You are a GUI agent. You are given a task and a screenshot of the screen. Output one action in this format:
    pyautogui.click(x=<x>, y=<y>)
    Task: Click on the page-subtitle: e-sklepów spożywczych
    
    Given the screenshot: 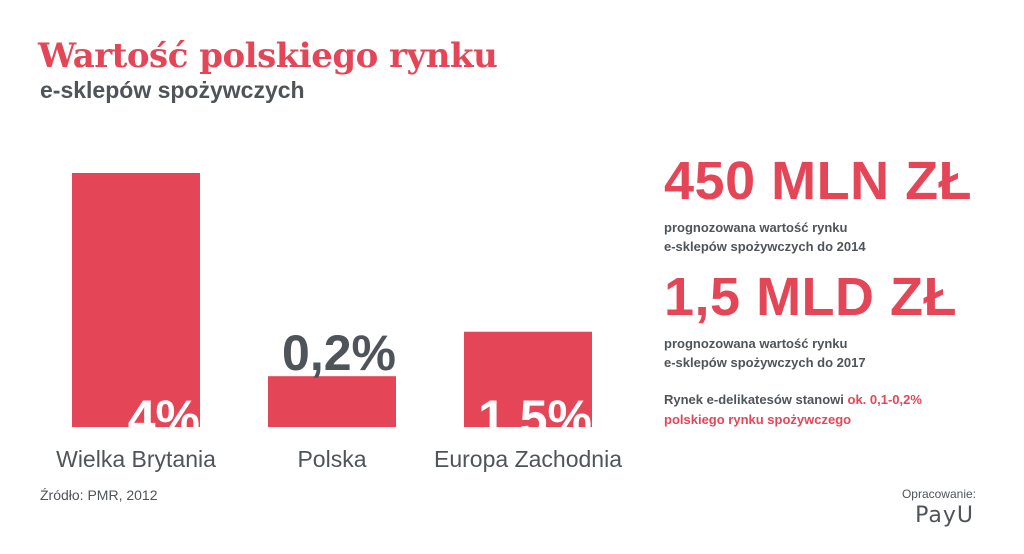 What is the action you would take?
    pyautogui.click(x=172, y=90)
    